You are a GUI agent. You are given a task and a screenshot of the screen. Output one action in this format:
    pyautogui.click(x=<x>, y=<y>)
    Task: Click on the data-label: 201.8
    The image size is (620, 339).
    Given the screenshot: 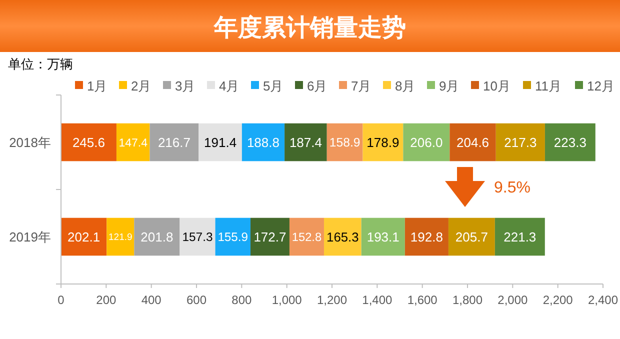 What is the action you would take?
    pyautogui.click(x=157, y=236)
    